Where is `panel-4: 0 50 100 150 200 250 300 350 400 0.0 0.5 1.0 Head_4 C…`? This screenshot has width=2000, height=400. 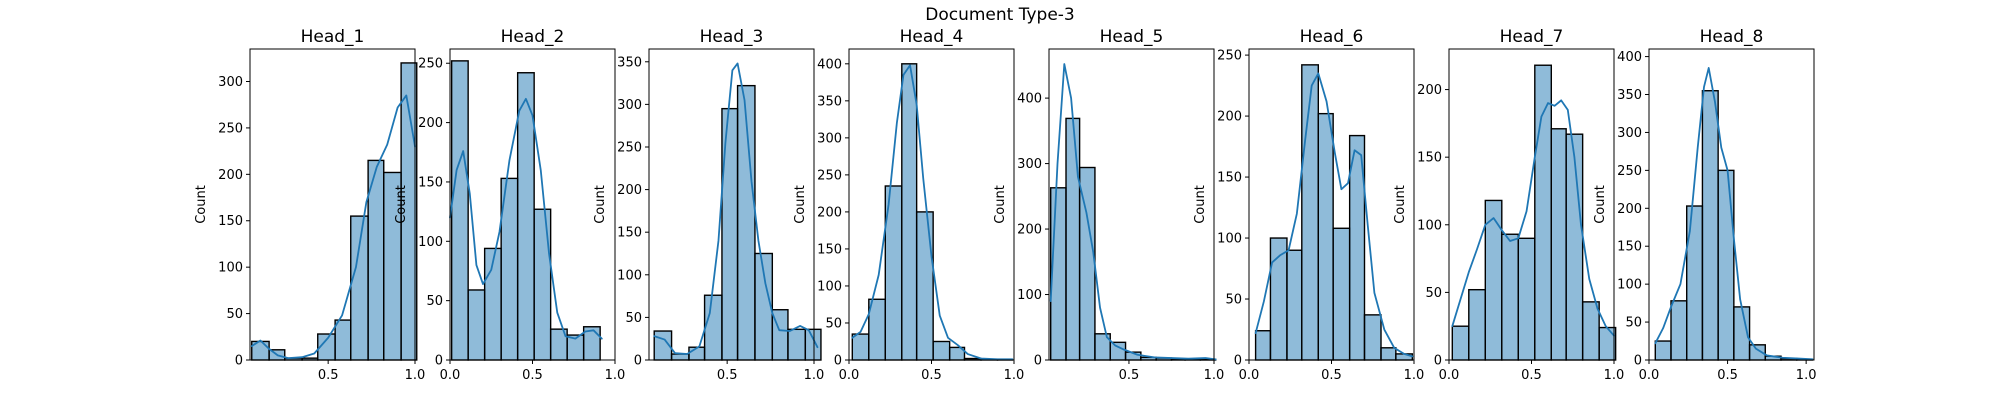 panel-4: 0 50 100 150 200 250 300 350 400 0.0 0.5 1.0 Head_4 C… is located at coordinates (908, 205).